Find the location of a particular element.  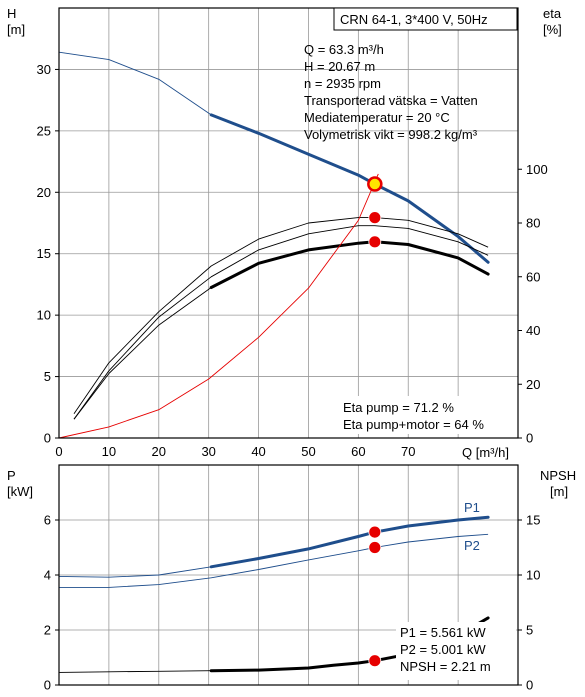

eta-pump-point is located at coordinates (375, 218).